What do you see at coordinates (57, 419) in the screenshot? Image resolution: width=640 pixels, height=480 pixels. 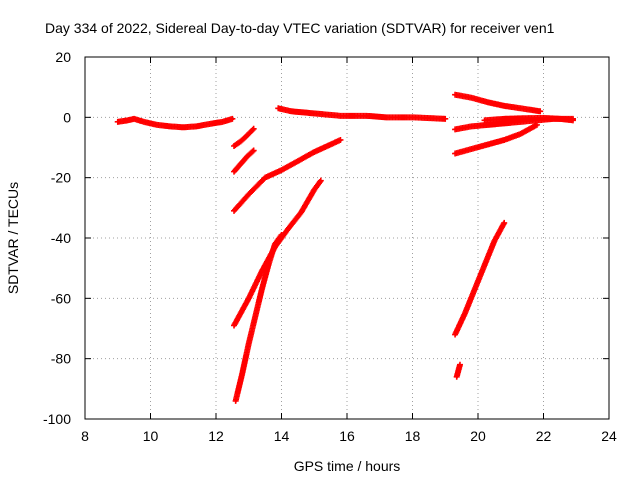 I see `y-tick-label: -100` at bounding box center [57, 419].